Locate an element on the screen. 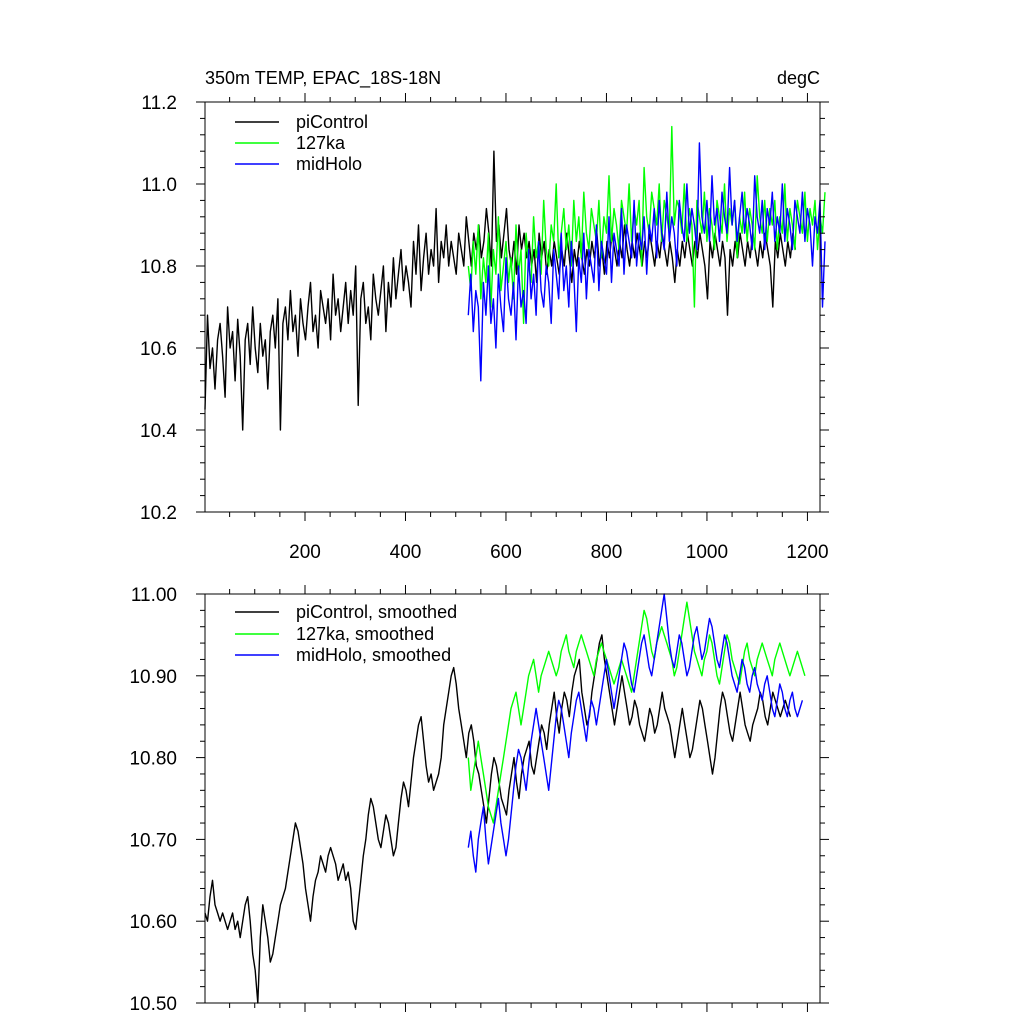 The height and width of the screenshot is (1024, 1024). legend-label-picontrol: piControl is located at coordinates (332, 122).